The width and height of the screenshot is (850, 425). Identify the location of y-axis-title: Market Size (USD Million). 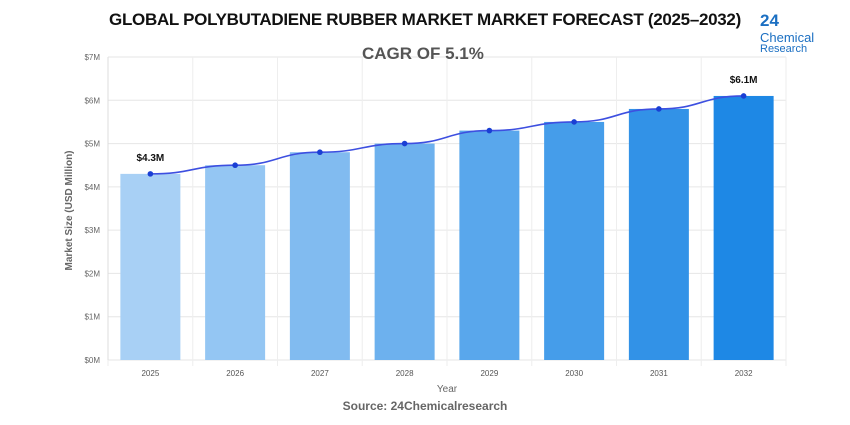
(69, 210).